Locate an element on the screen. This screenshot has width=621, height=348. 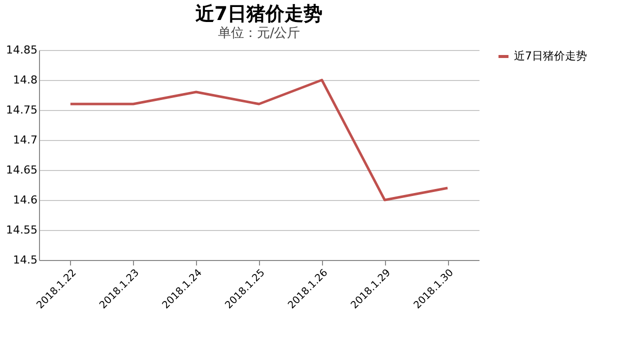
y-tick-label: 14.75 is located at coordinates (22, 110).